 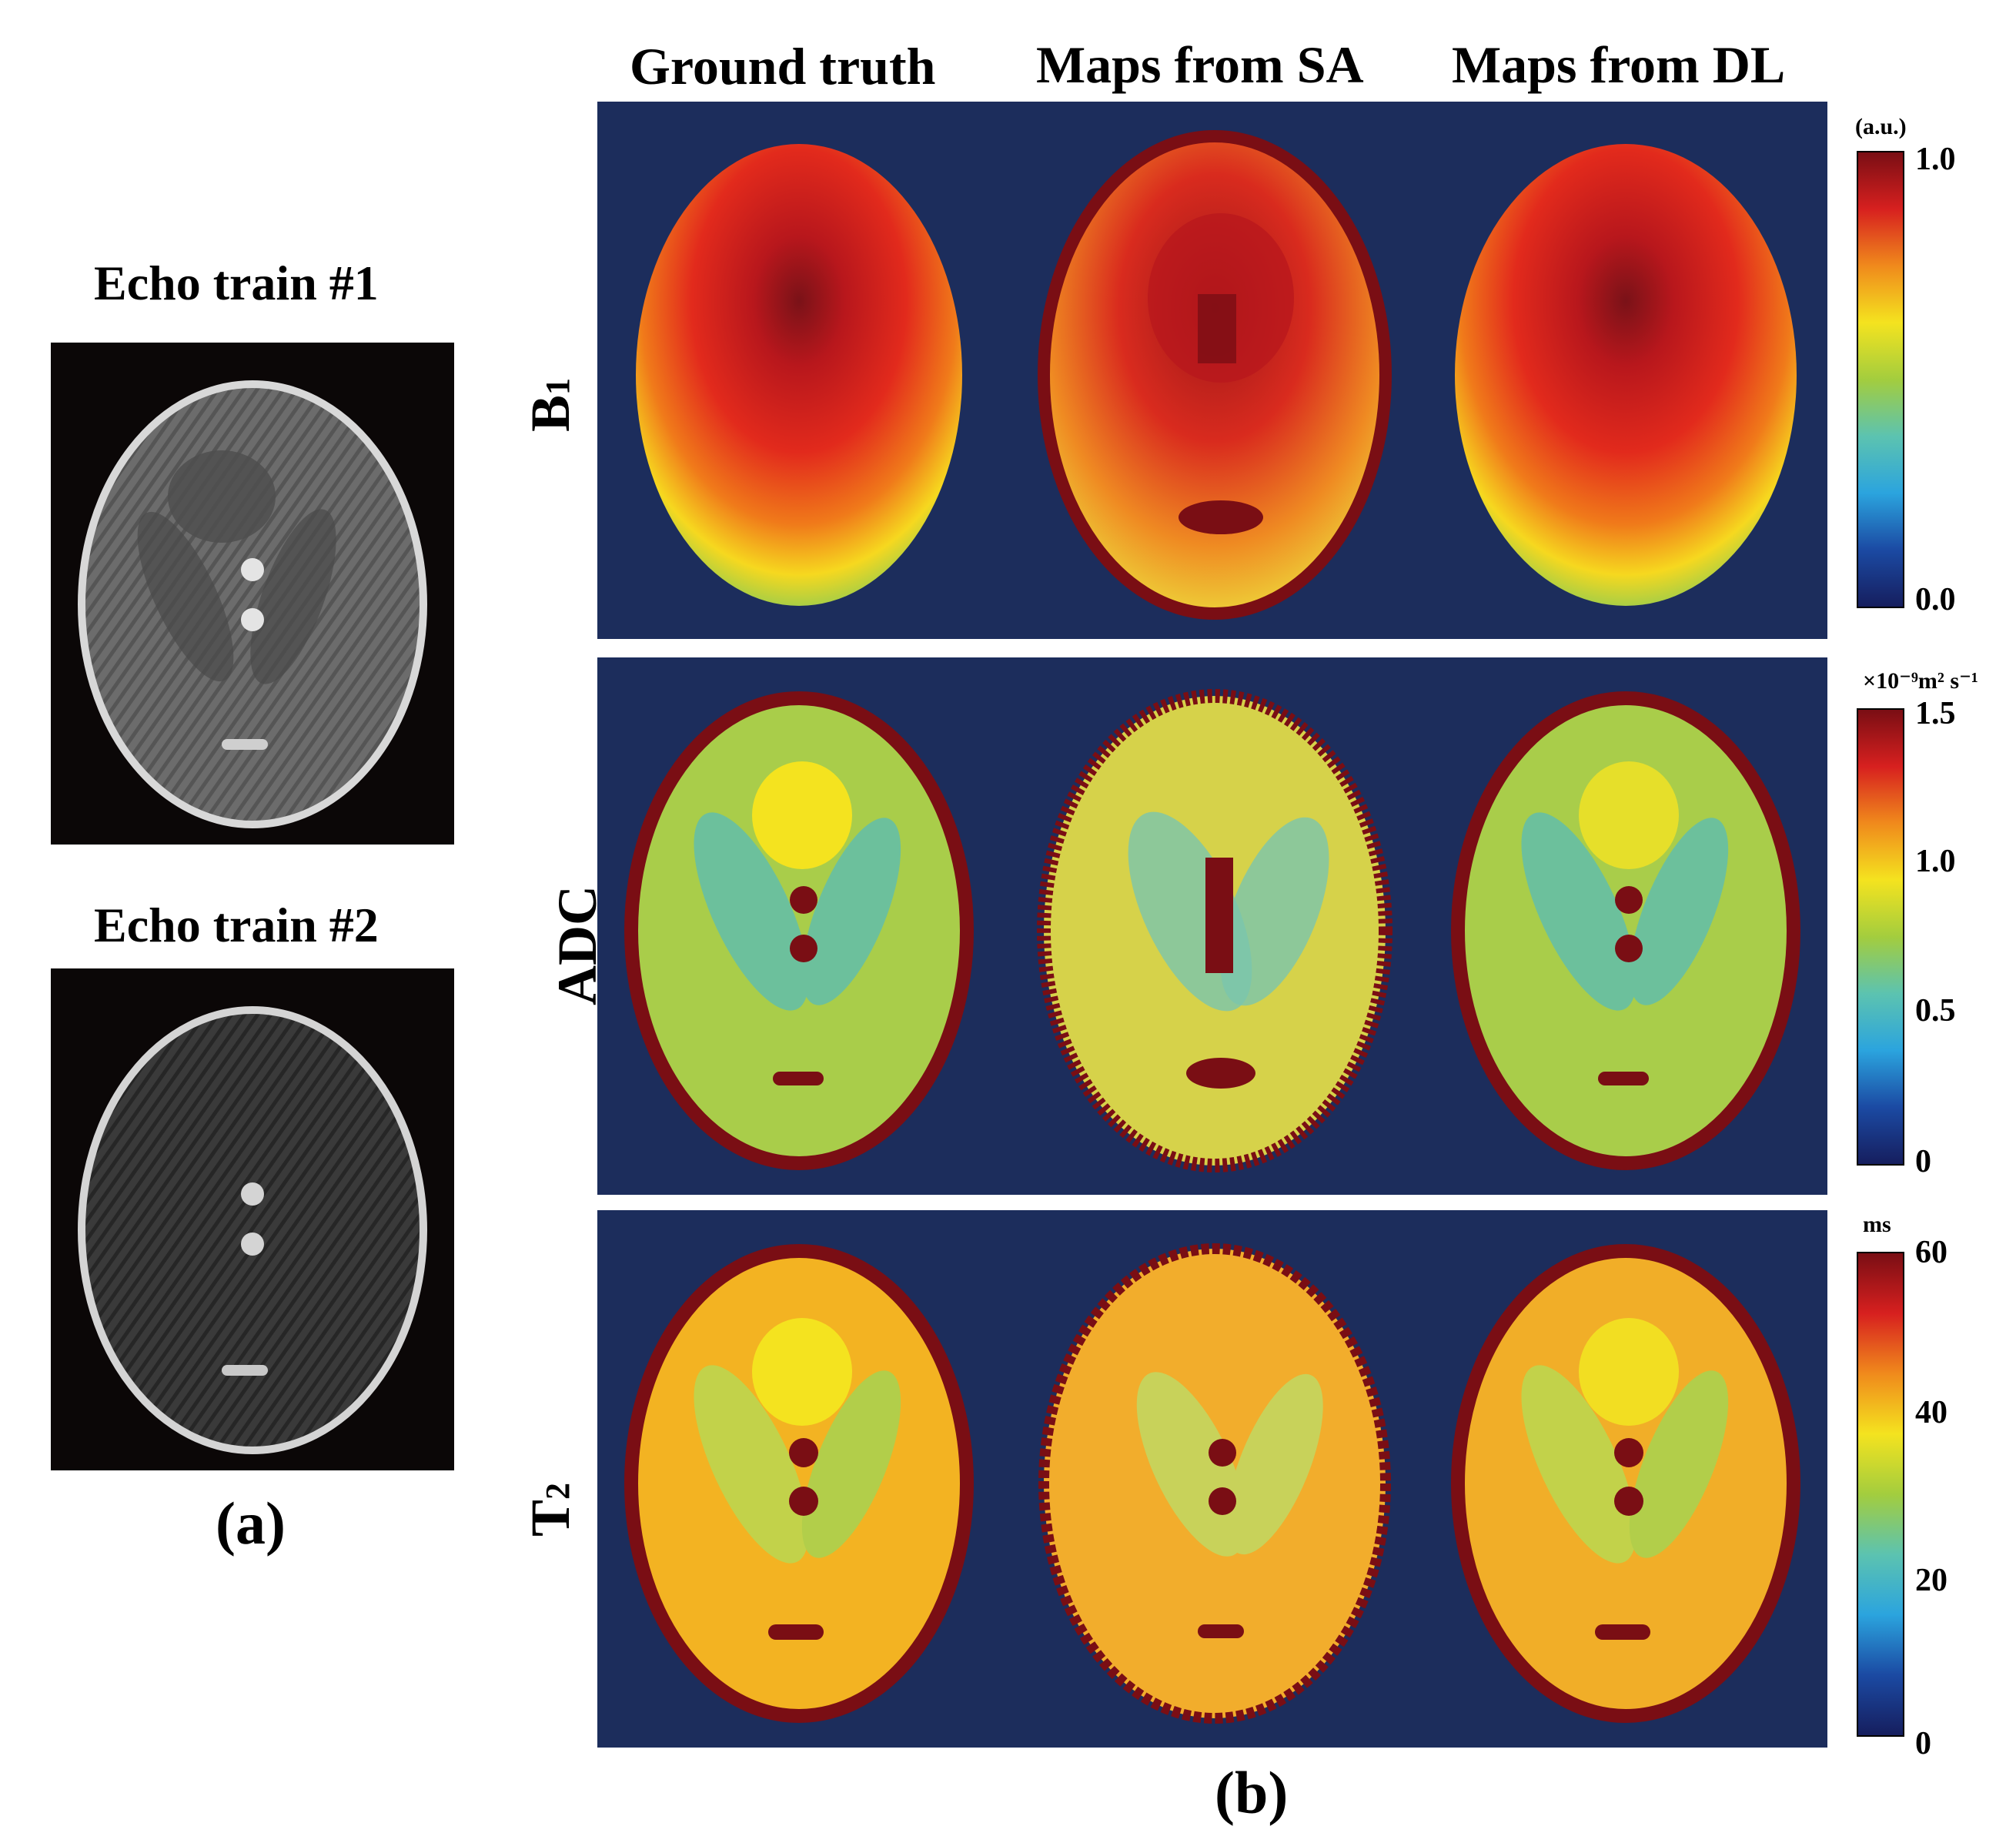 What do you see at coordinates (1935, 714) in the screenshot?
I see `adc-tick-1-5: 1.5` at bounding box center [1935, 714].